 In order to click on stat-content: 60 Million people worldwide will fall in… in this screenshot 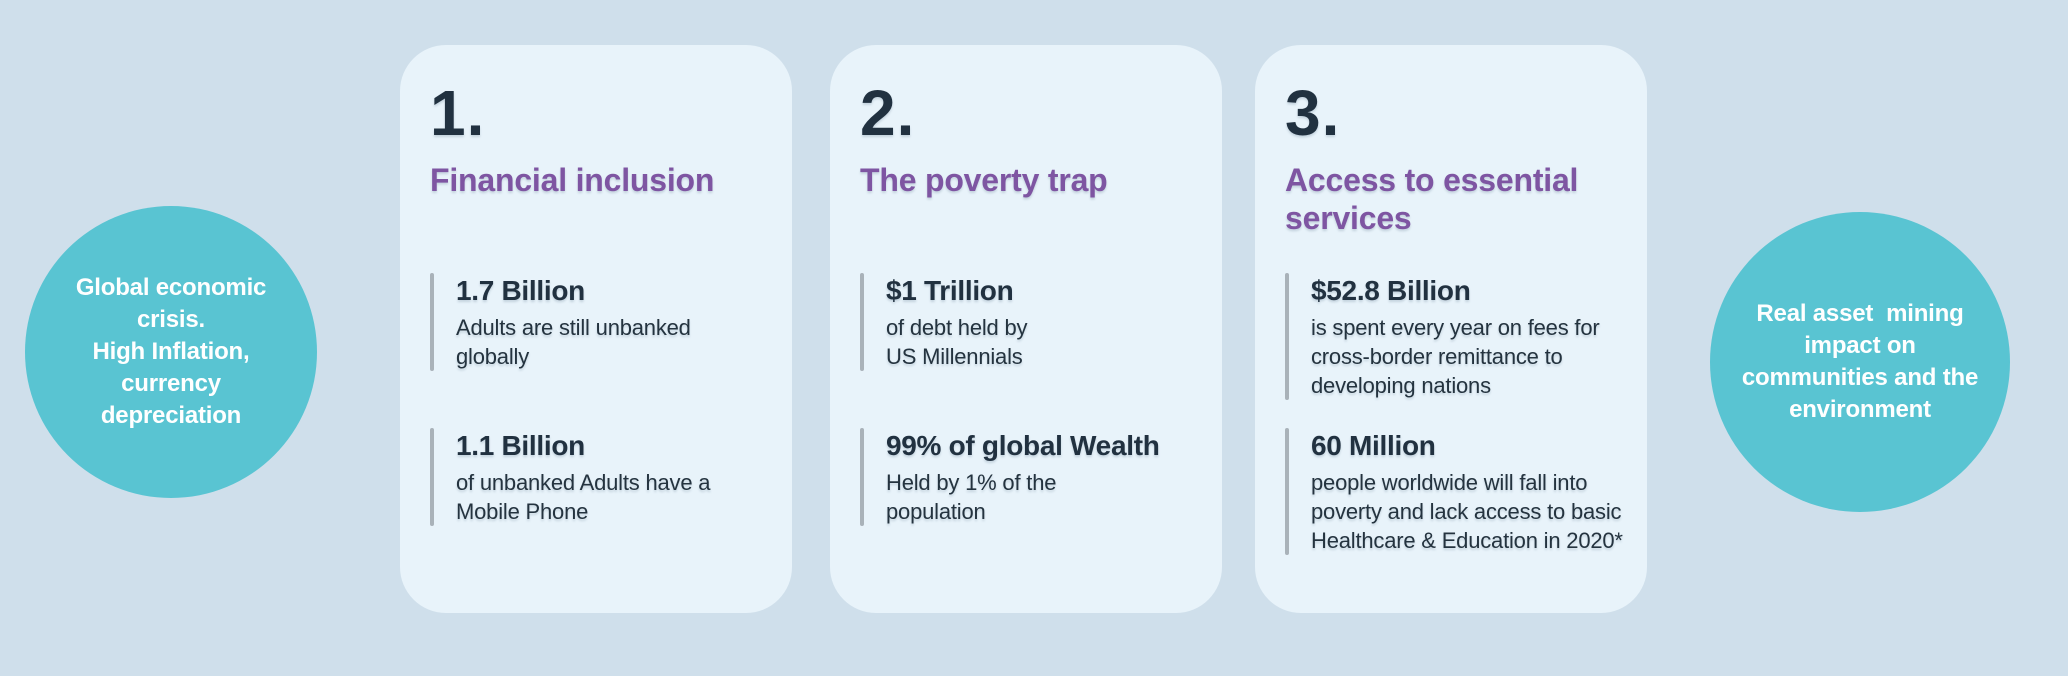, I will do `click(1467, 491)`.